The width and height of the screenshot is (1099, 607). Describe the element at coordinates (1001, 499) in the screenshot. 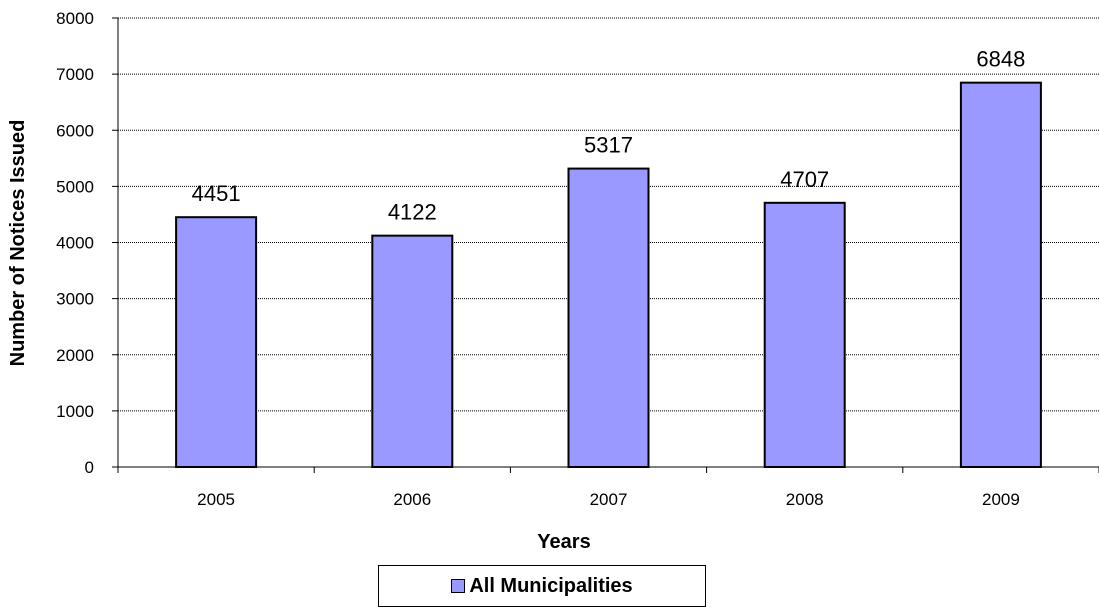

I see `x-tick-label: 2009` at that location.